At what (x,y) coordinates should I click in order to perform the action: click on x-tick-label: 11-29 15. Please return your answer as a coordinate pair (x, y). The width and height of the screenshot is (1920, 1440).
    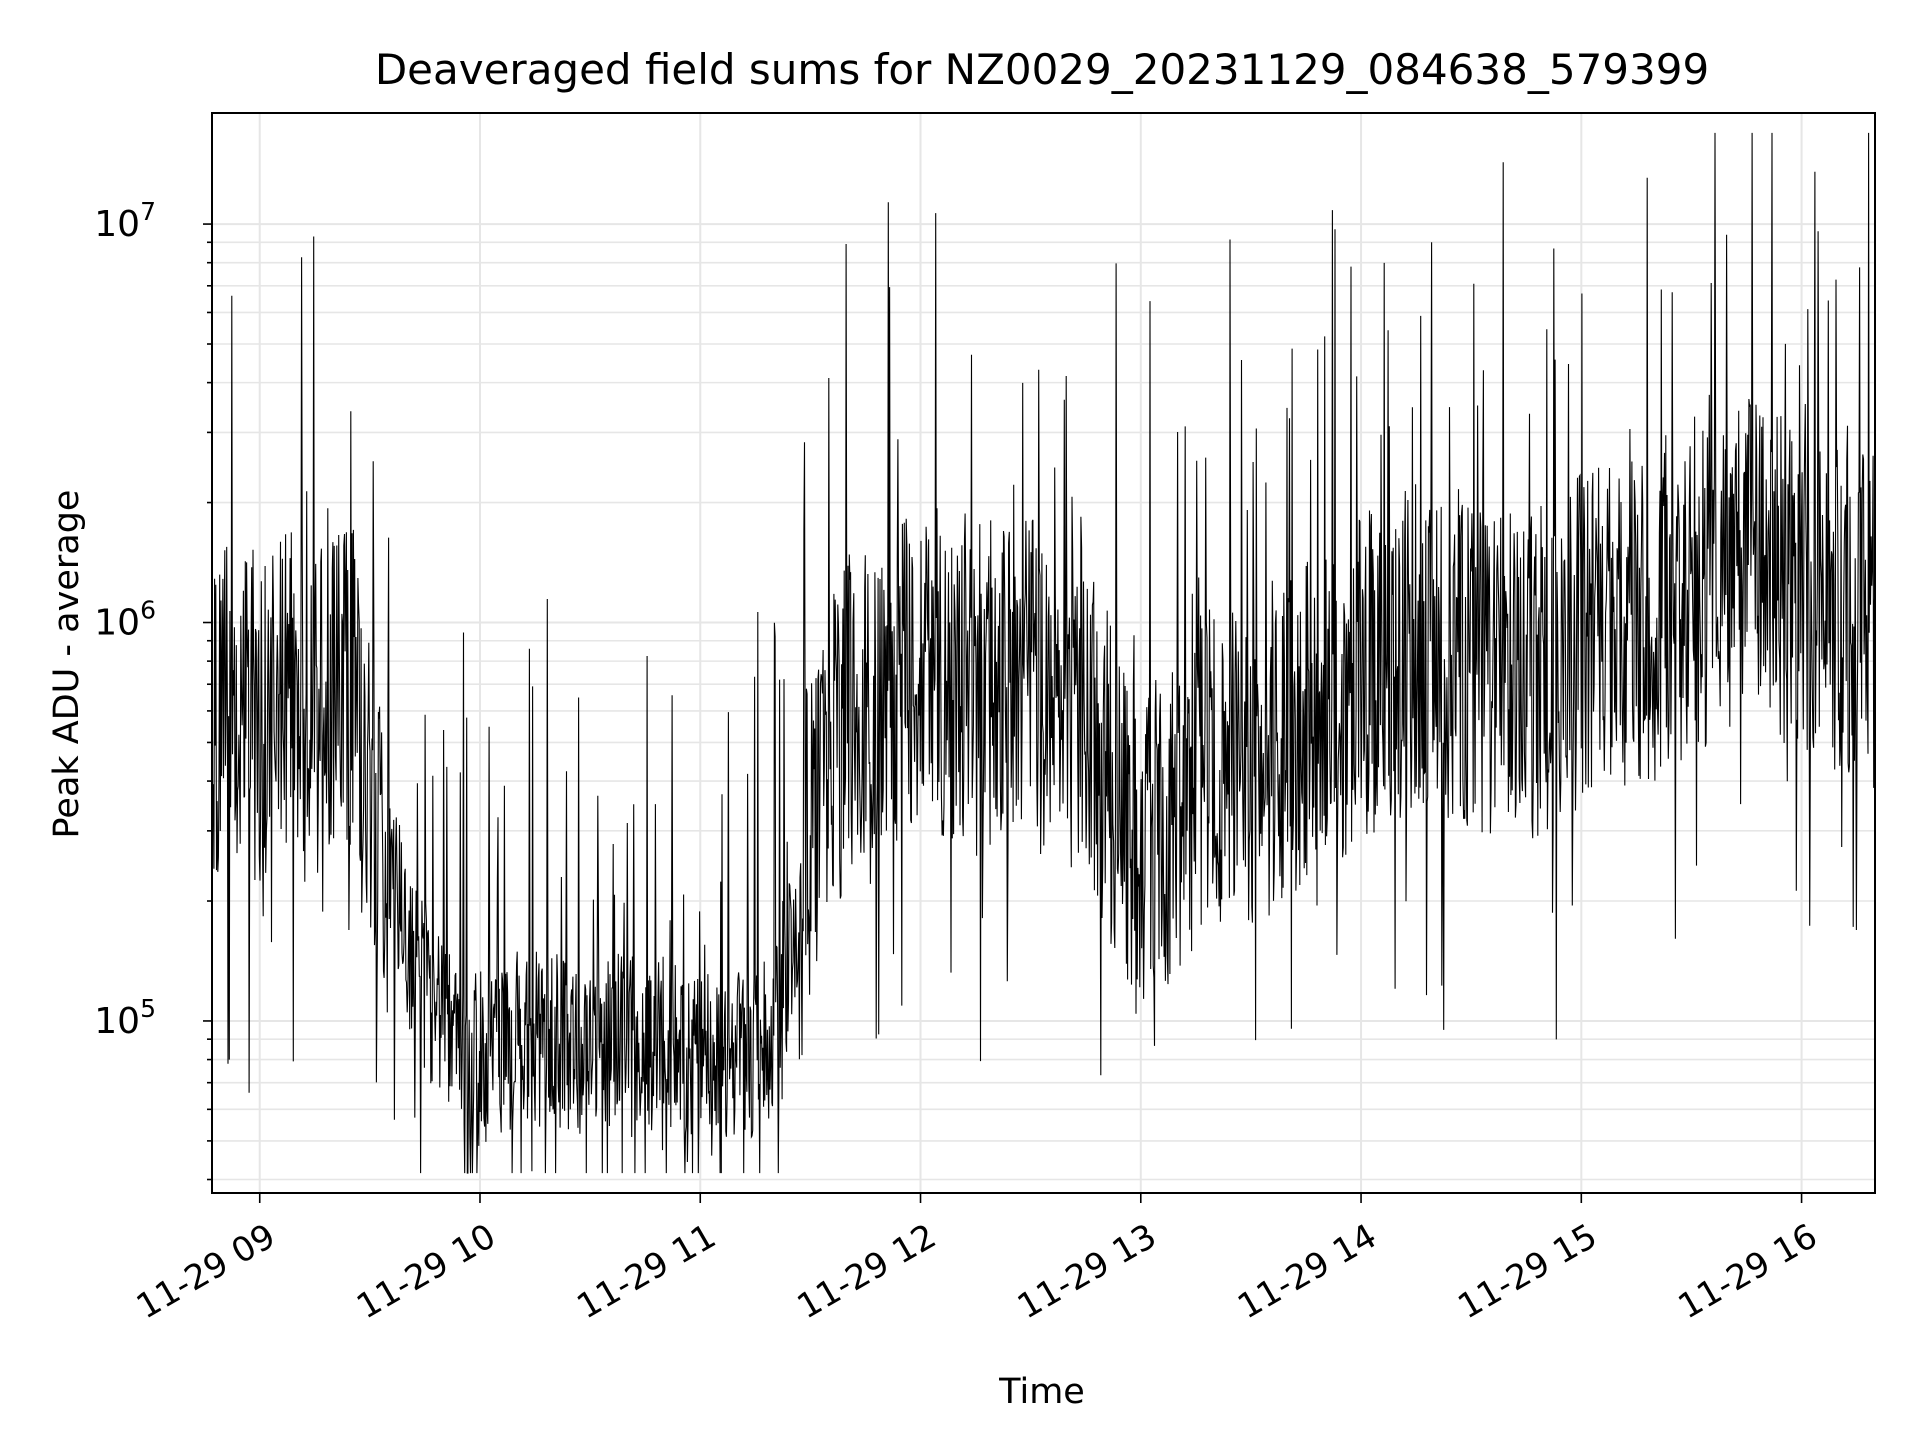
    Looking at the image, I should click on (1527, 1271).